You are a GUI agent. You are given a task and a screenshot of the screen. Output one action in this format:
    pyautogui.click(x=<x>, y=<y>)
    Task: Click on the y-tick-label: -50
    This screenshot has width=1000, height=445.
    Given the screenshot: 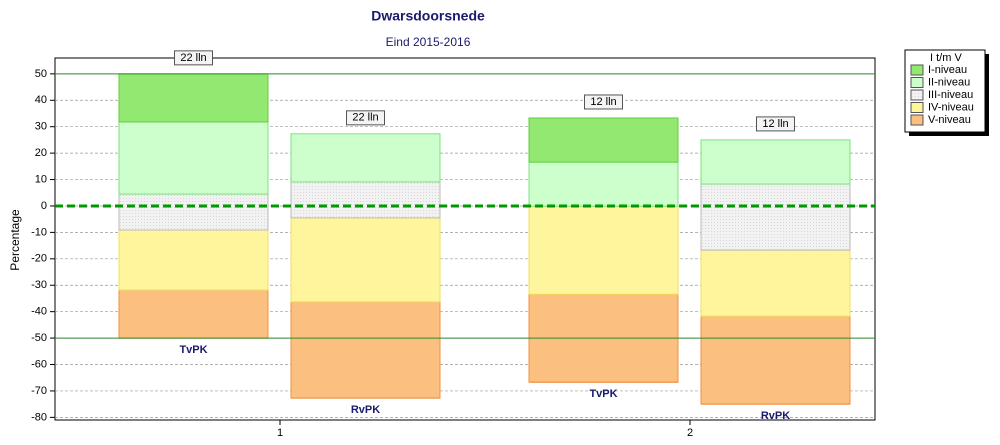 What is the action you would take?
    pyautogui.click(x=39, y=338)
    